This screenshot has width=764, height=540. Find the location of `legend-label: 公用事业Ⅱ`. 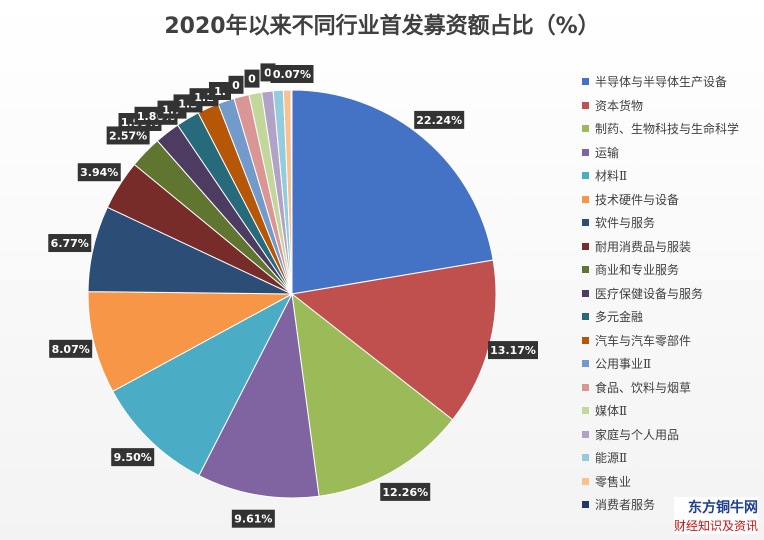

legend-label: 公用事业Ⅱ is located at coordinates (623, 364).